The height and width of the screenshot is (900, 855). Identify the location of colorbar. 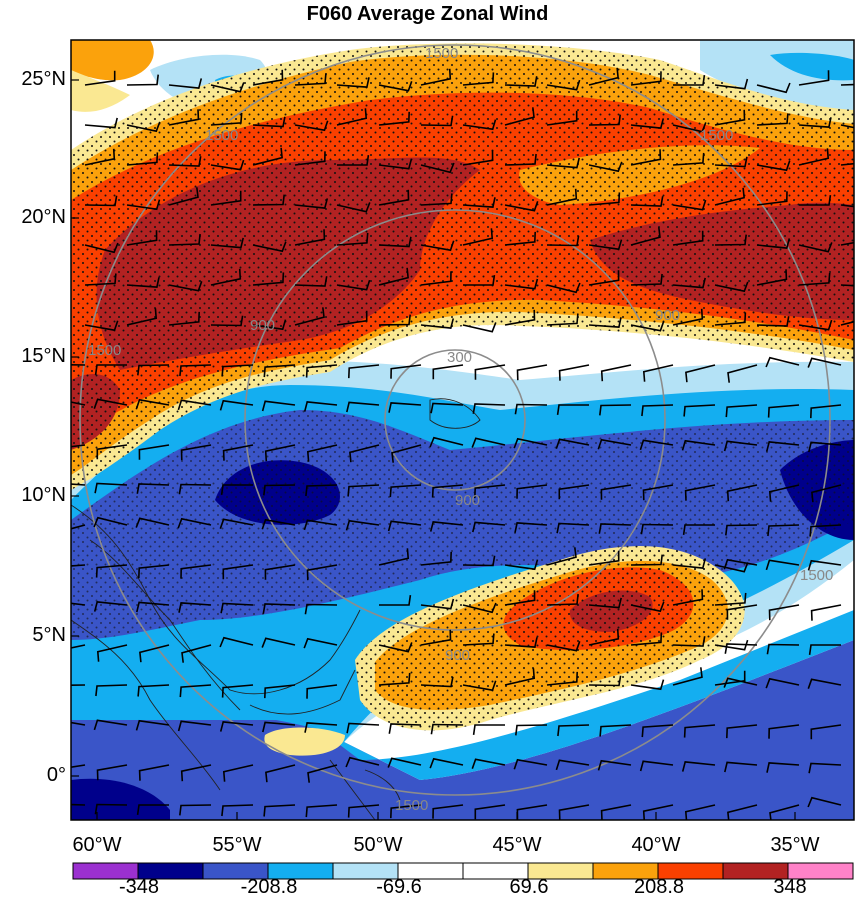
(463, 871).